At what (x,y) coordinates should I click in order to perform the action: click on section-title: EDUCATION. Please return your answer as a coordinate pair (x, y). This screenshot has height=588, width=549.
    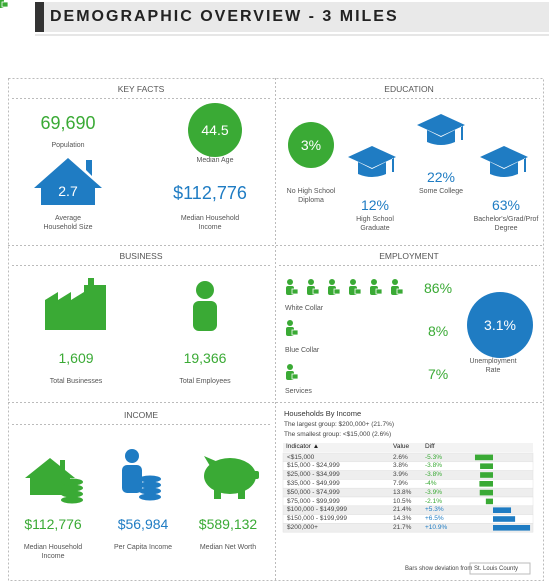
    Looking at the image, I should click on (409, 89).